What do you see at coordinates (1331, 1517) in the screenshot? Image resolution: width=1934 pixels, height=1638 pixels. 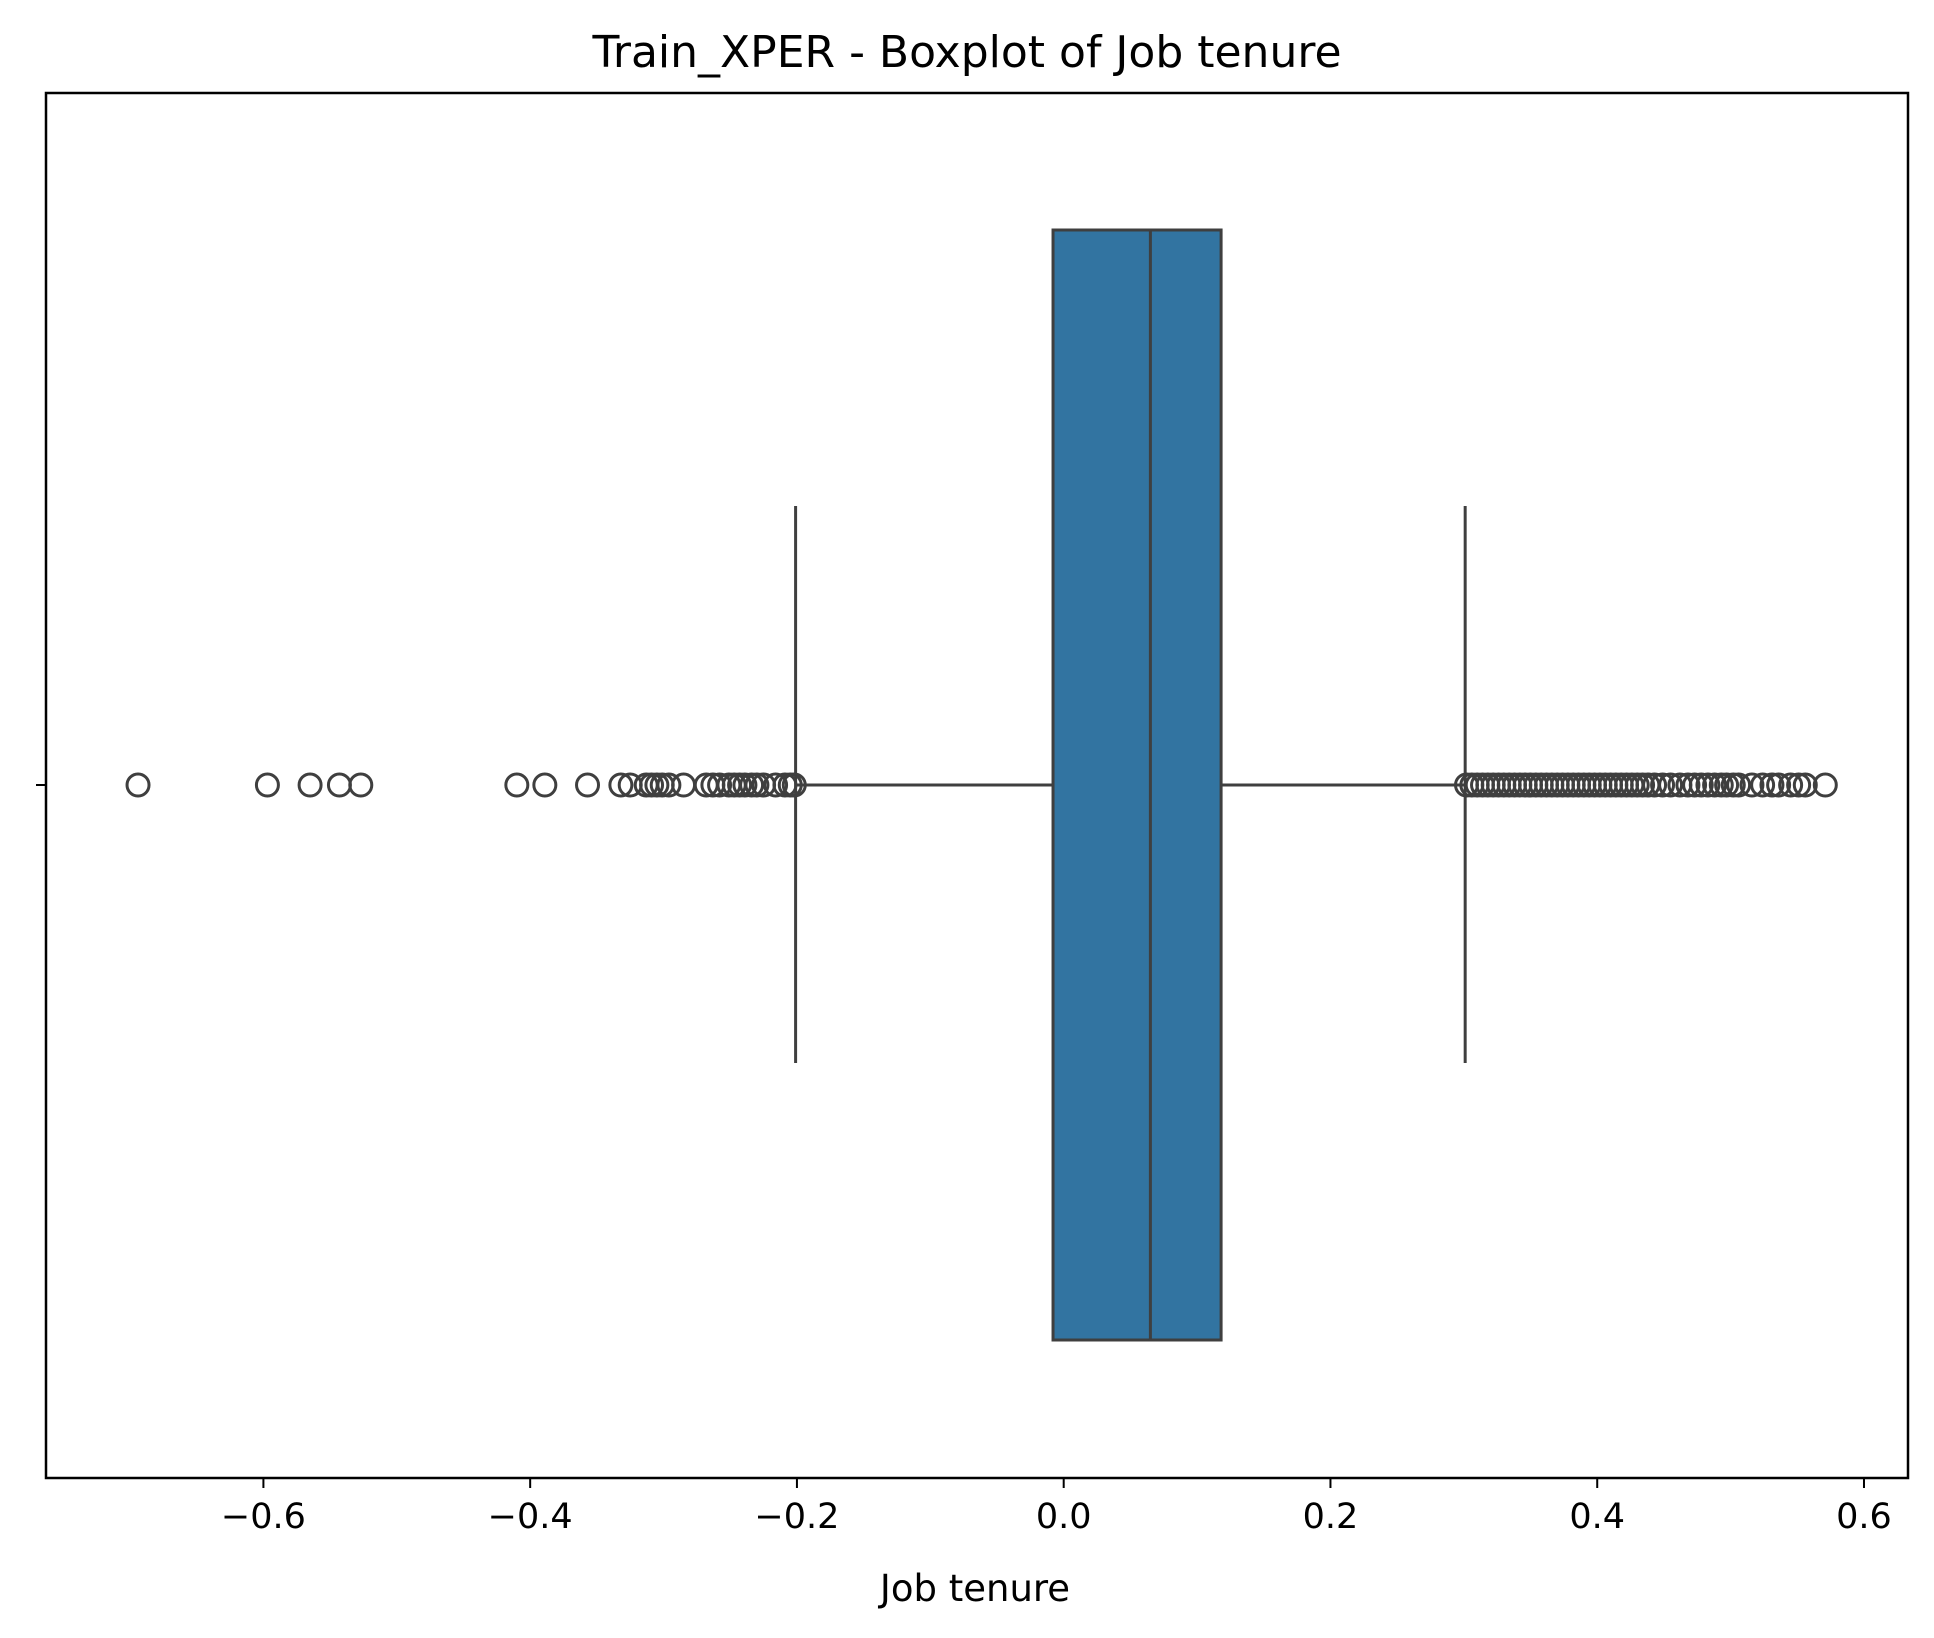 I see `x-tick-label: 0.2` at bounding box center [1331, 1517].